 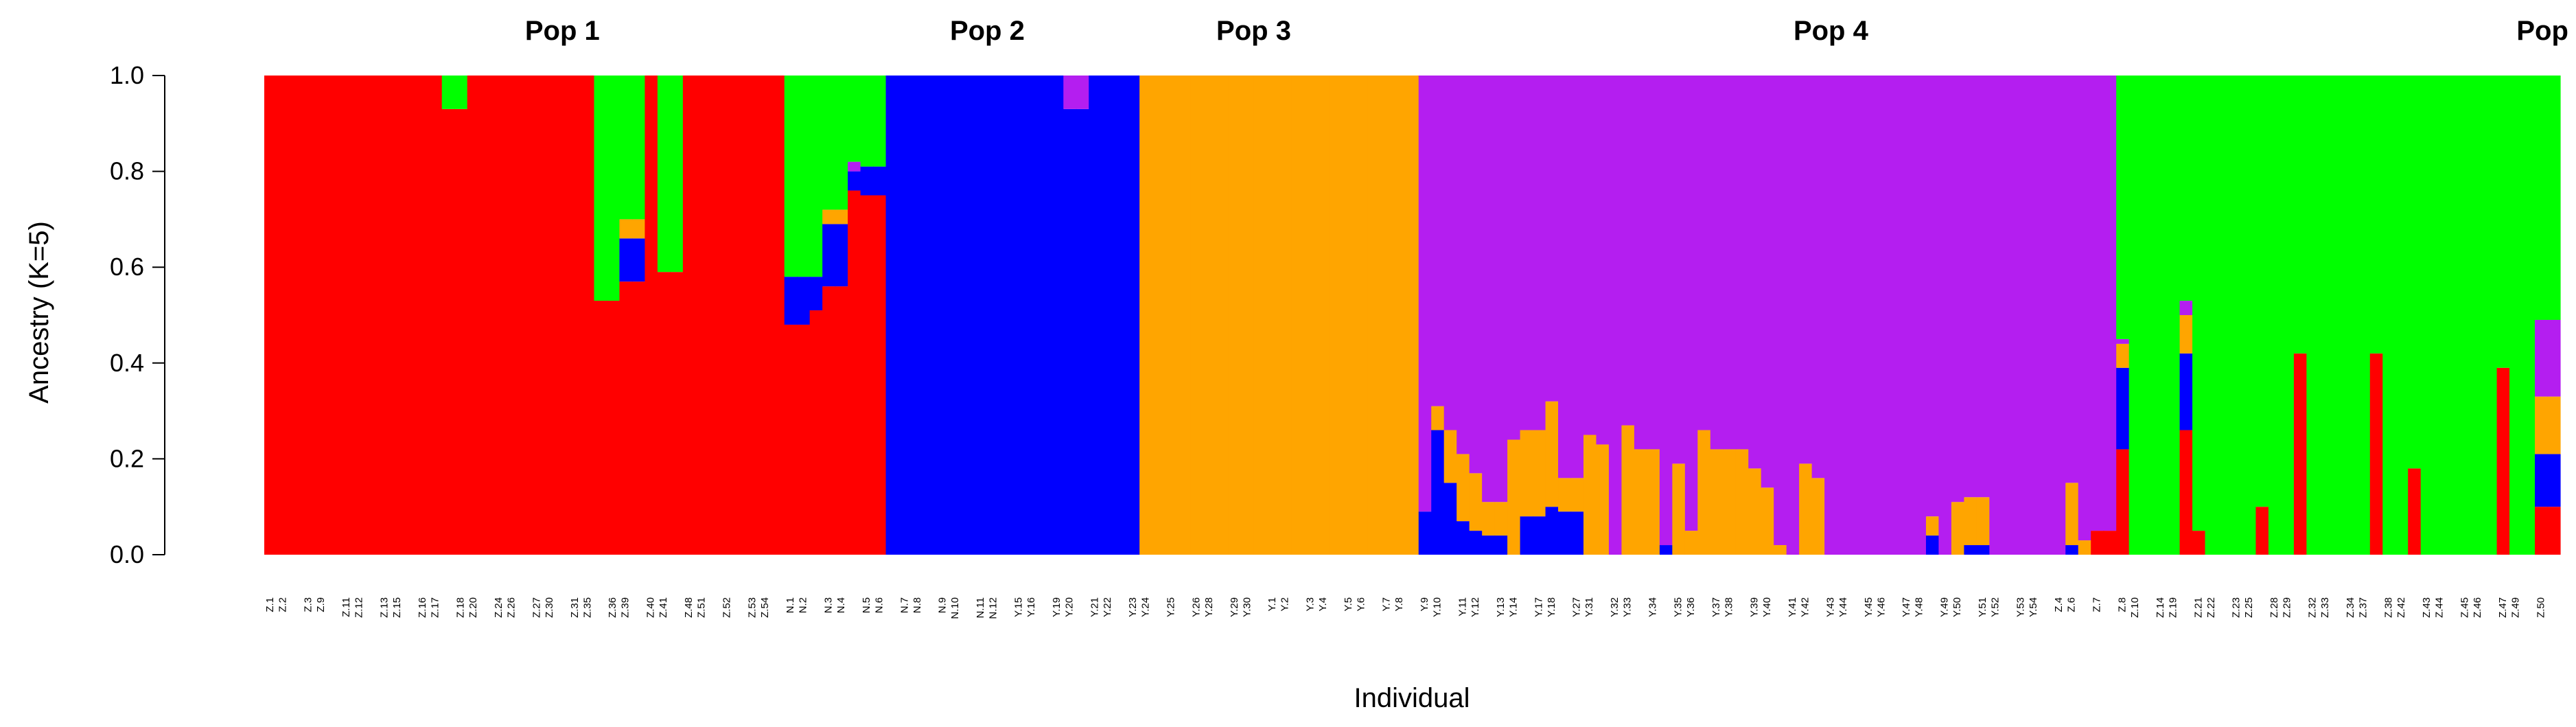 I want to click on population-titles: Pop 1 Pop 2 Pop 3 Pop 4 Pop 5, so click(x=1550, y=31).